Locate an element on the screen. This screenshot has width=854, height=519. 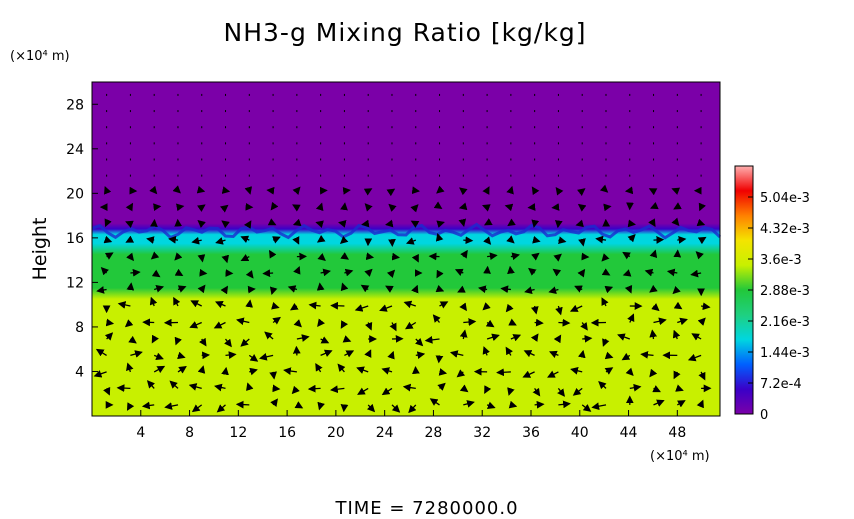
colorbar-tick-label: 0 is located at coordinates (764, 415).